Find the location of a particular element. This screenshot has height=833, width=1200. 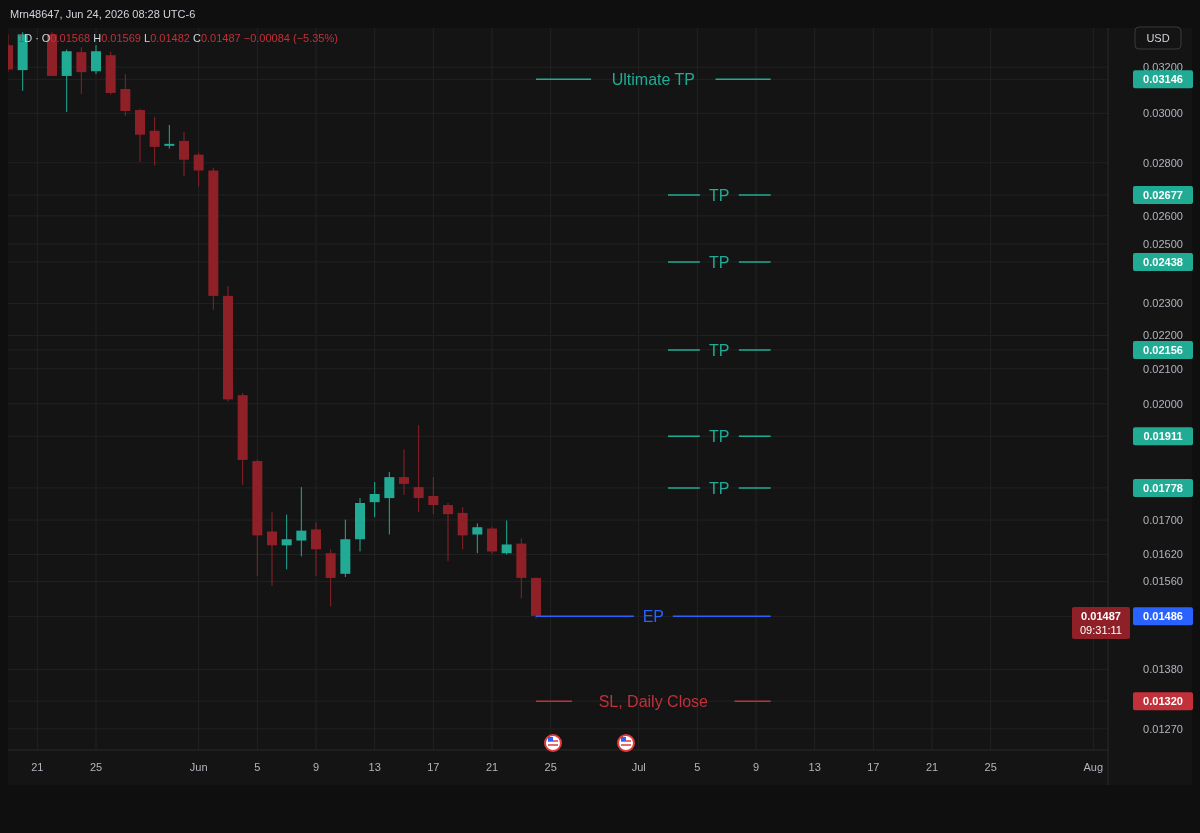

annotation: 09:31:11 is located at coordinates (1101, 629).